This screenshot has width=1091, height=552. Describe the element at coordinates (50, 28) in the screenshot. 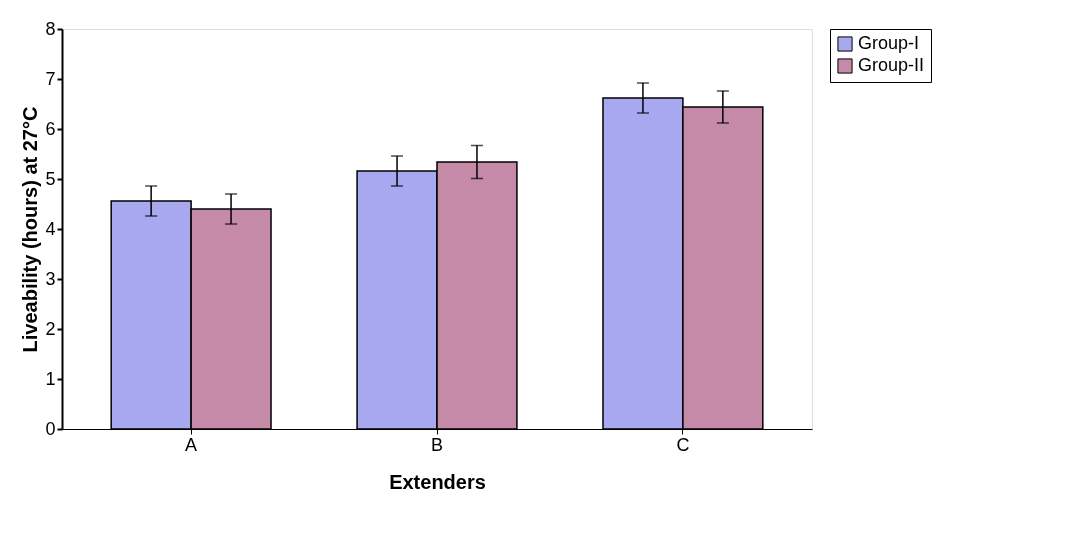

I see `y-tick-label: 8` at that location.